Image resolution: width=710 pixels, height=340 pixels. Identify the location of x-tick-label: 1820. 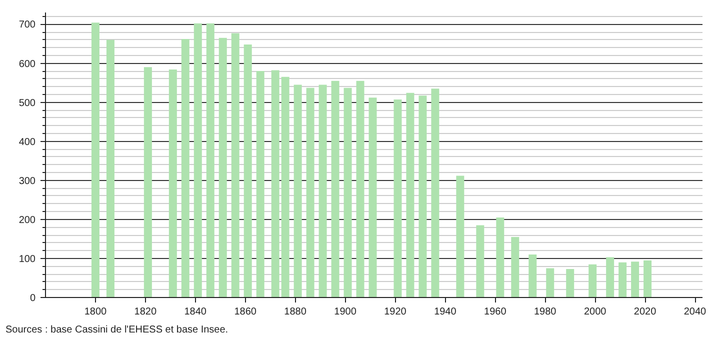
(145, 312).